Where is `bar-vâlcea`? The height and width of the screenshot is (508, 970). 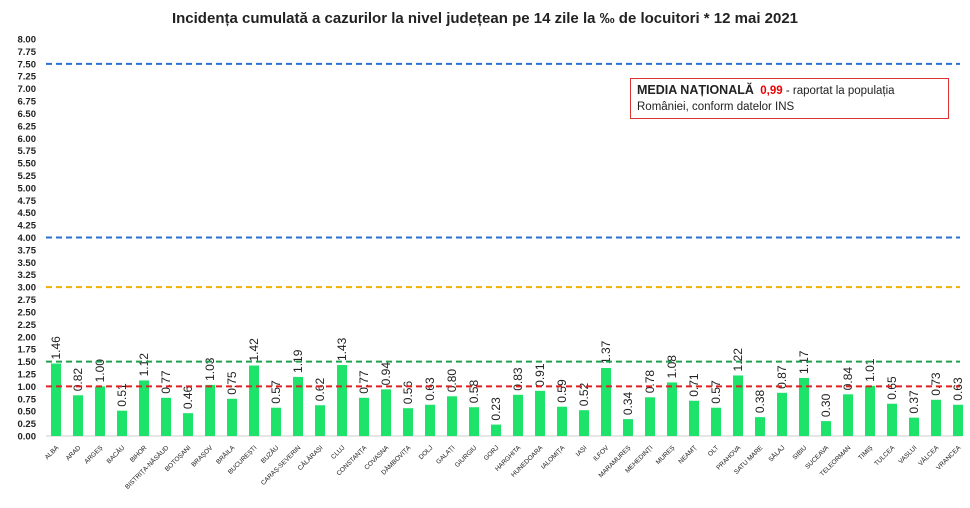
bar-vâlcea is located at coordinates (936, 417).